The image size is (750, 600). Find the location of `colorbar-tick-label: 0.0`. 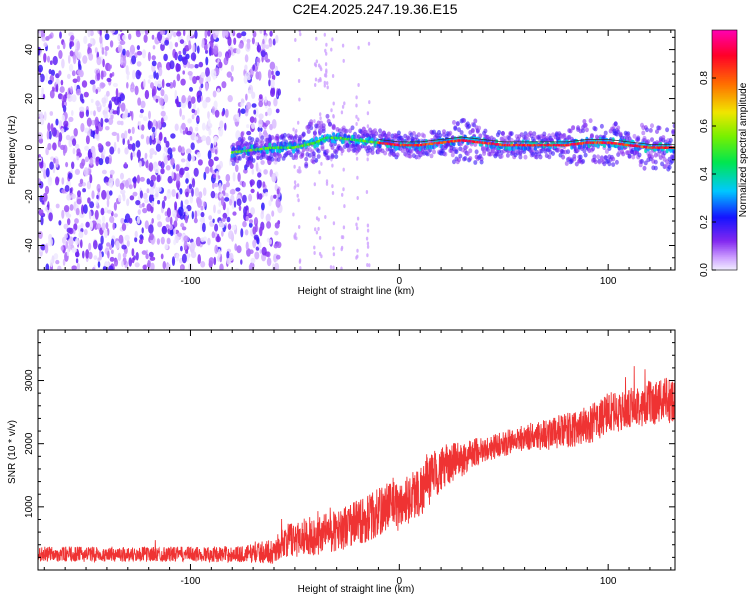

colorbar-tick-label: 0.0 is located at coordinates (704, 270).